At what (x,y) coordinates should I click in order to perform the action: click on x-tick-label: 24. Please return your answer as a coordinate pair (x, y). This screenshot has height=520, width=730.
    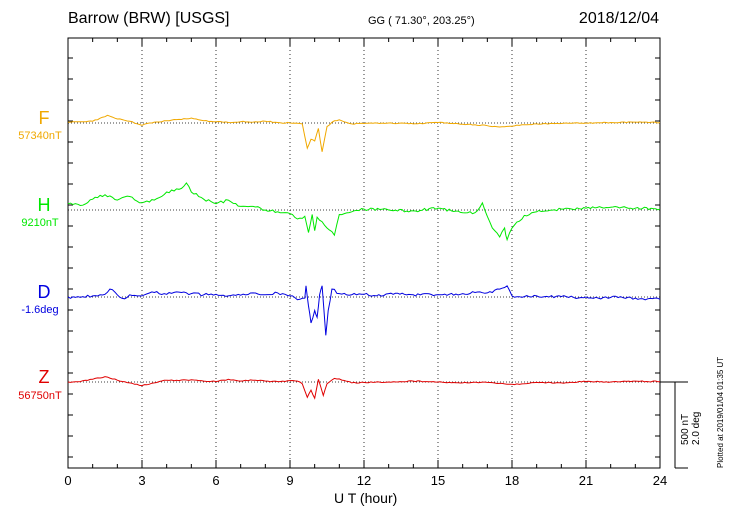
    Looking at the image, I should click on (660, 480).